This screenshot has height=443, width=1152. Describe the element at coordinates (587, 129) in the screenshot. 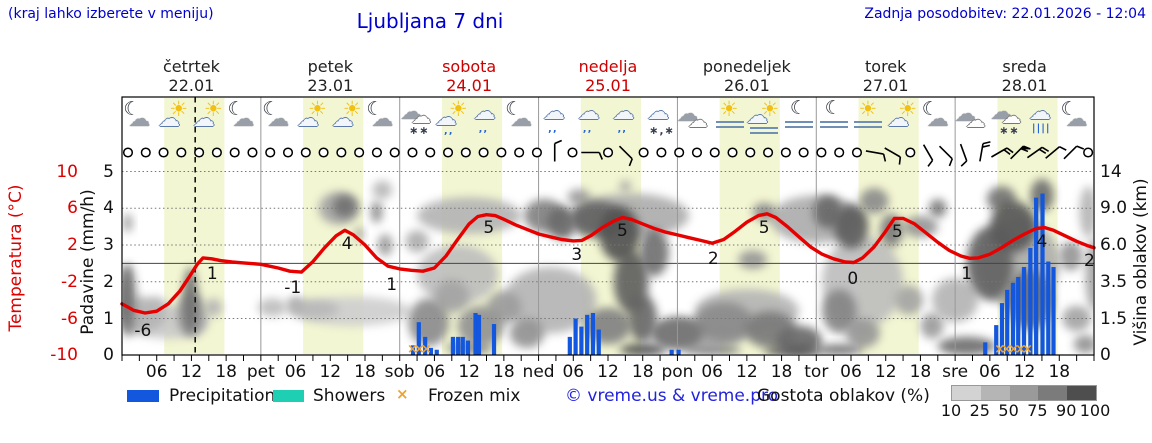

I see `cloud-glyph: ‚‚` at that location.